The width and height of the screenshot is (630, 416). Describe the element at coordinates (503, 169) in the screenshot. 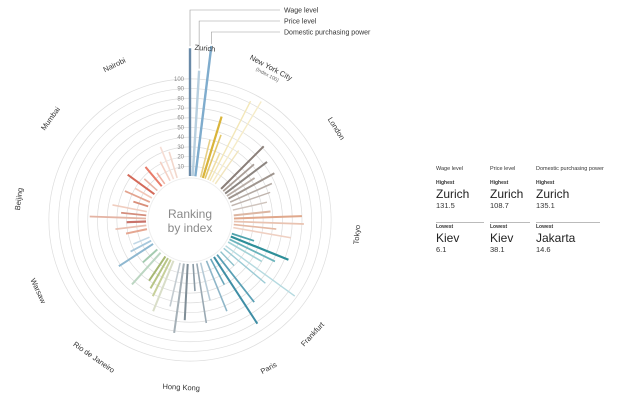

I see `summary-header-price: Price level` at that location.